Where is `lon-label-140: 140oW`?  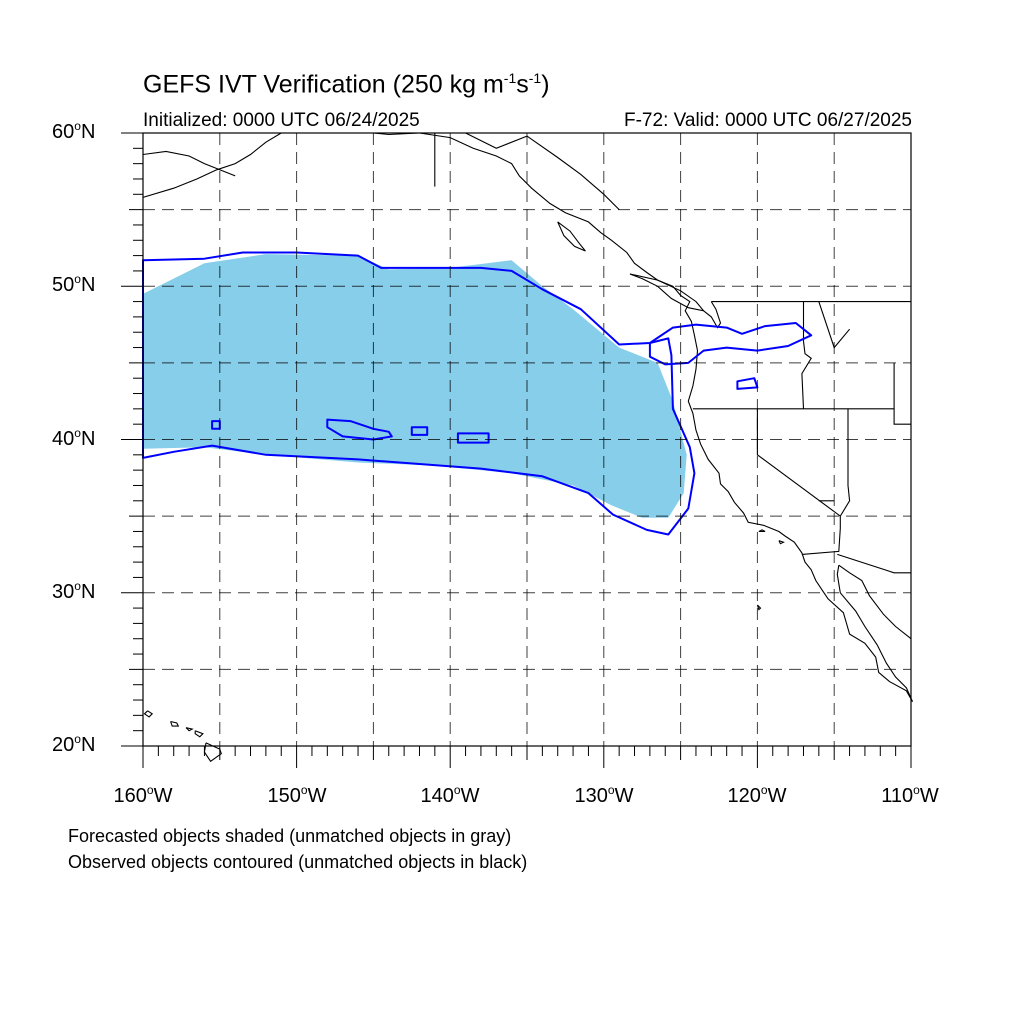 lon-label-140: 140oW is located at coordinates (450, 795).